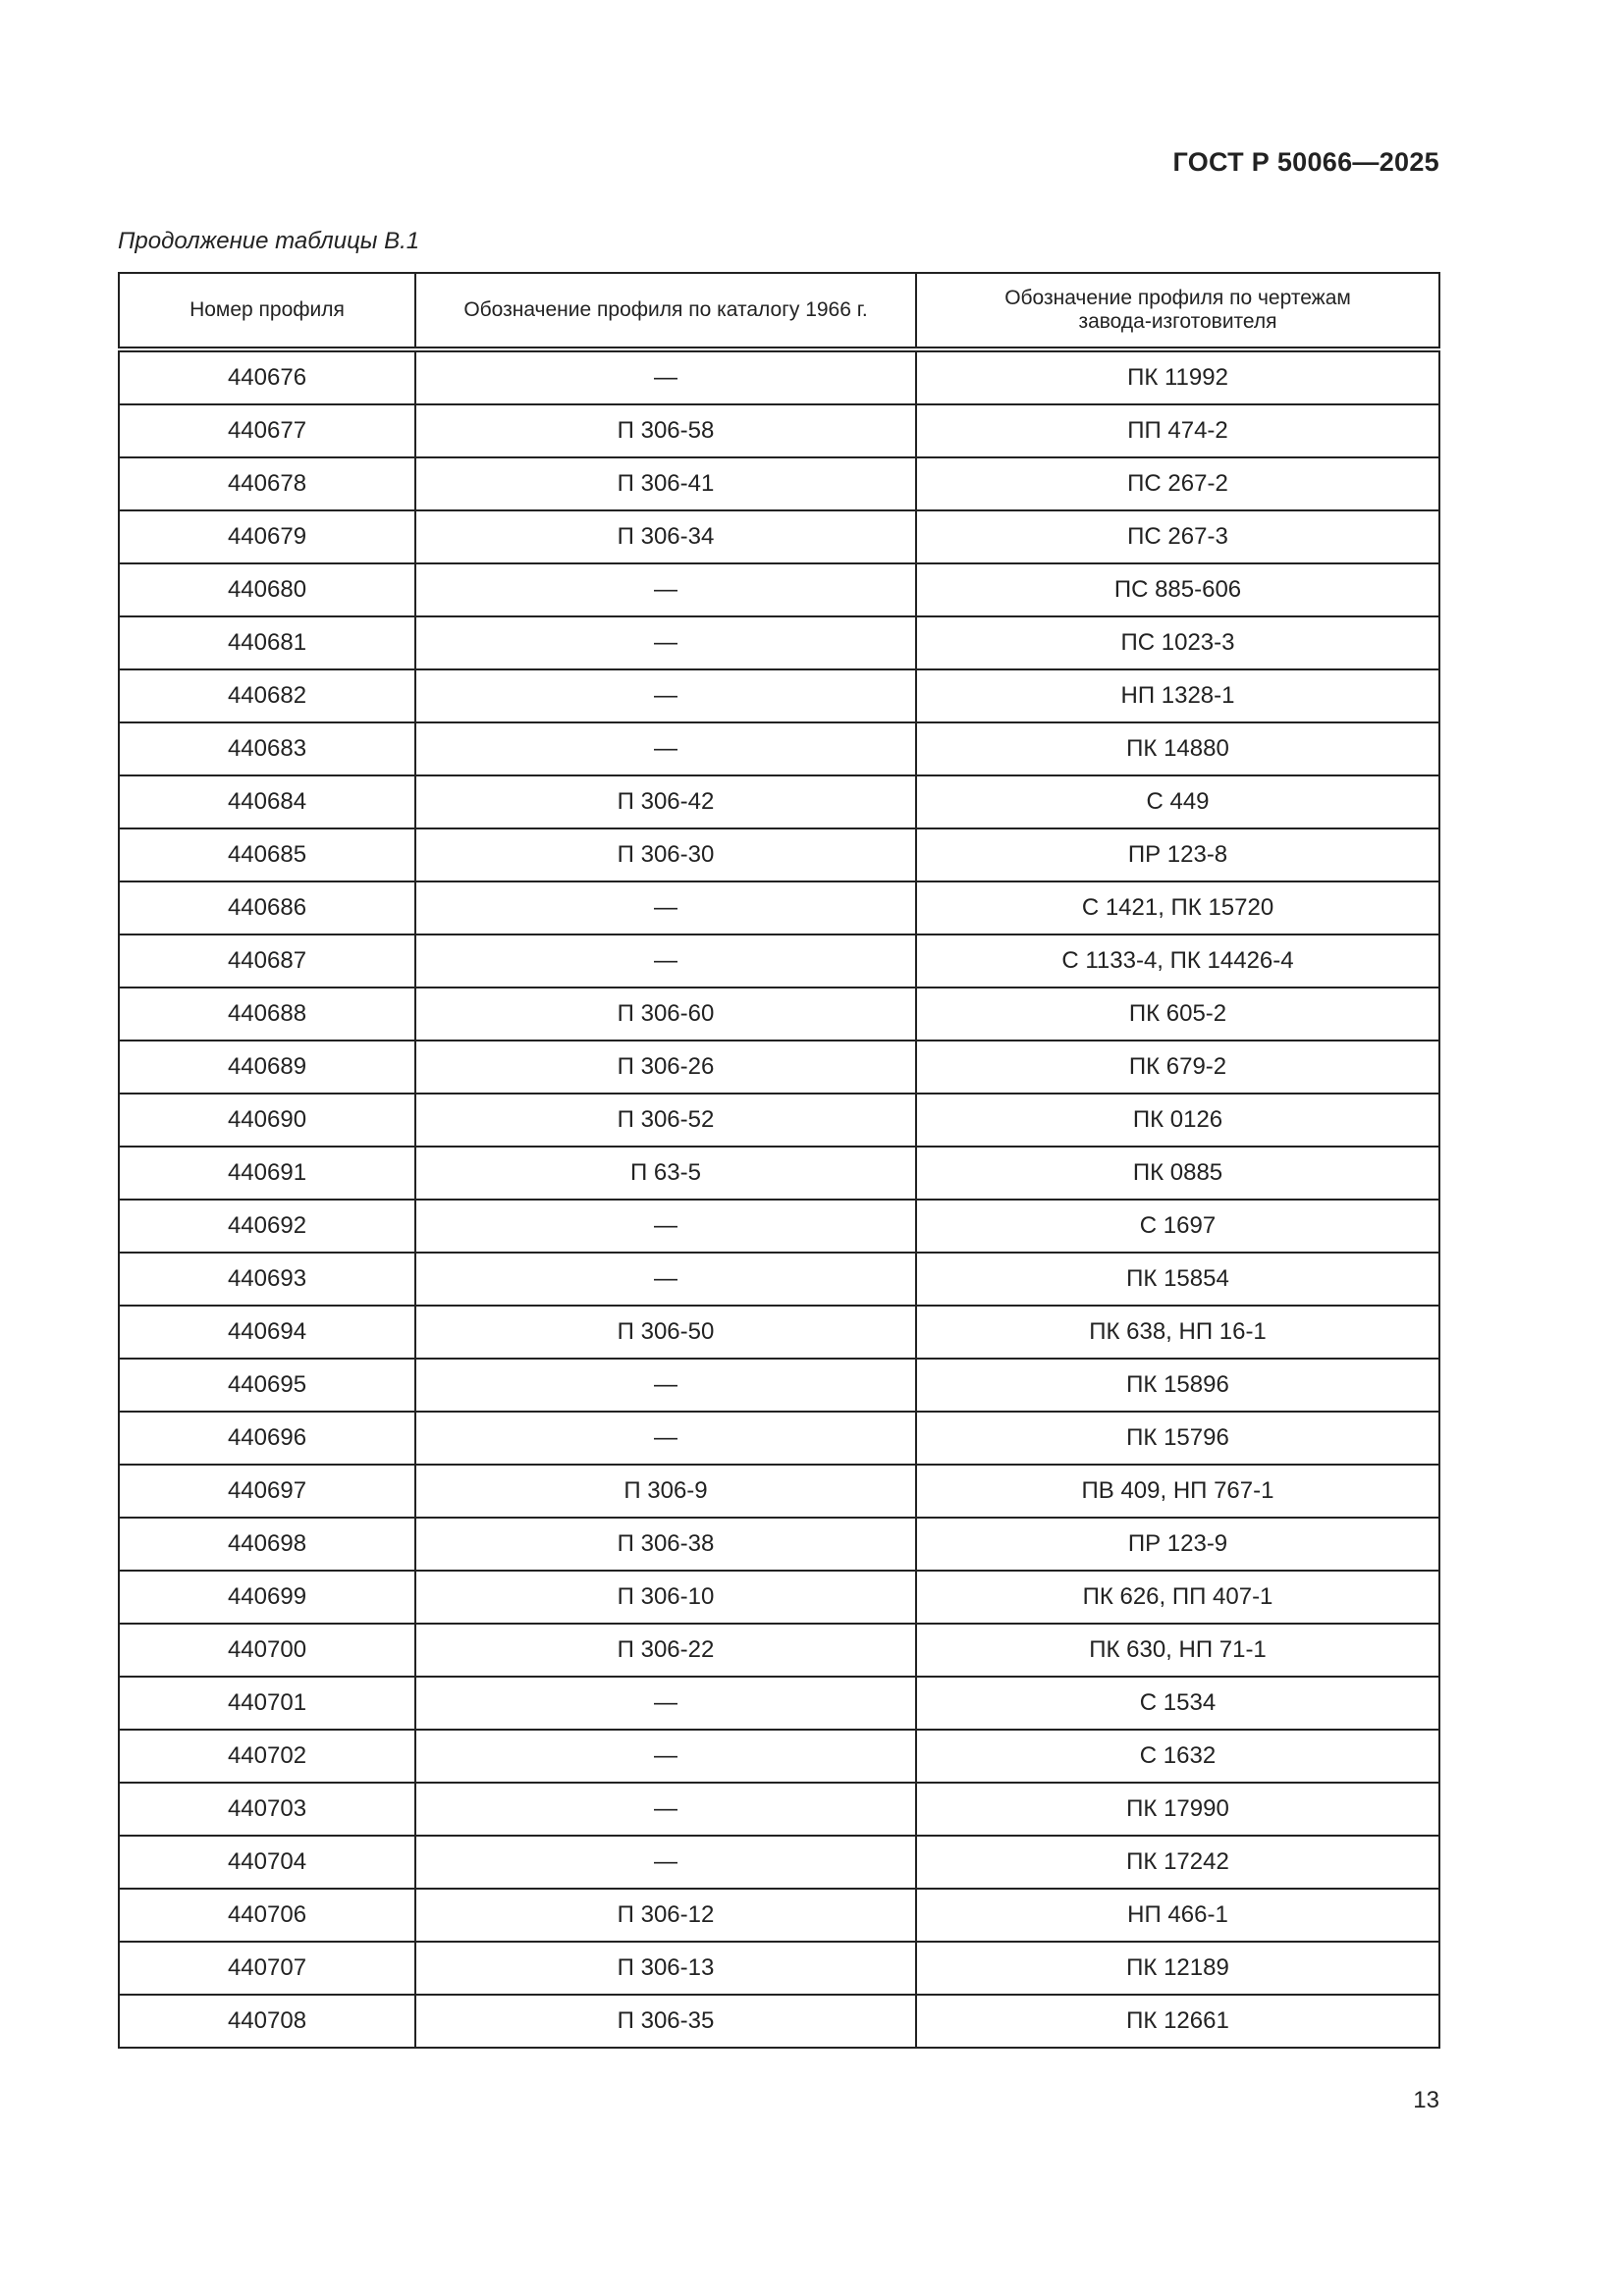 This screenshot has width=1624, height=2296. I want to click on table-row: 440684 П 306-42 С 449, so click(779, 801).